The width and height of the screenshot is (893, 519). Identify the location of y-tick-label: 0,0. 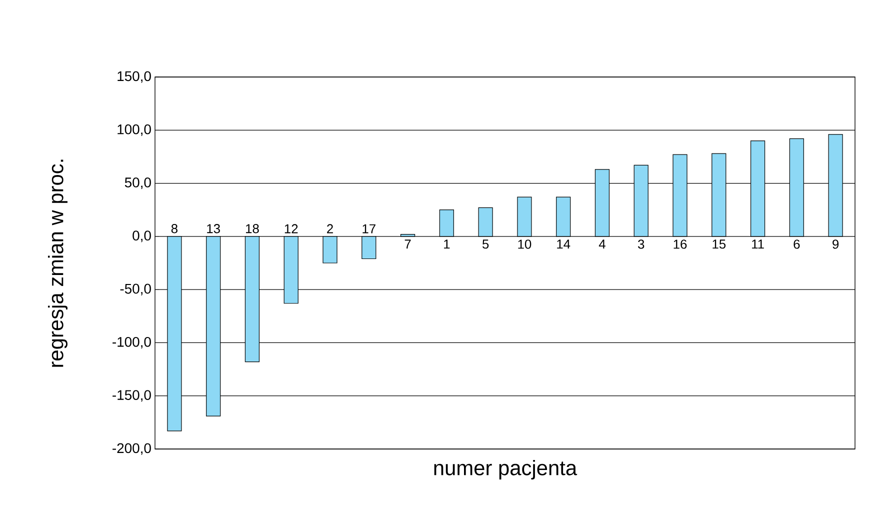
(141, 236).